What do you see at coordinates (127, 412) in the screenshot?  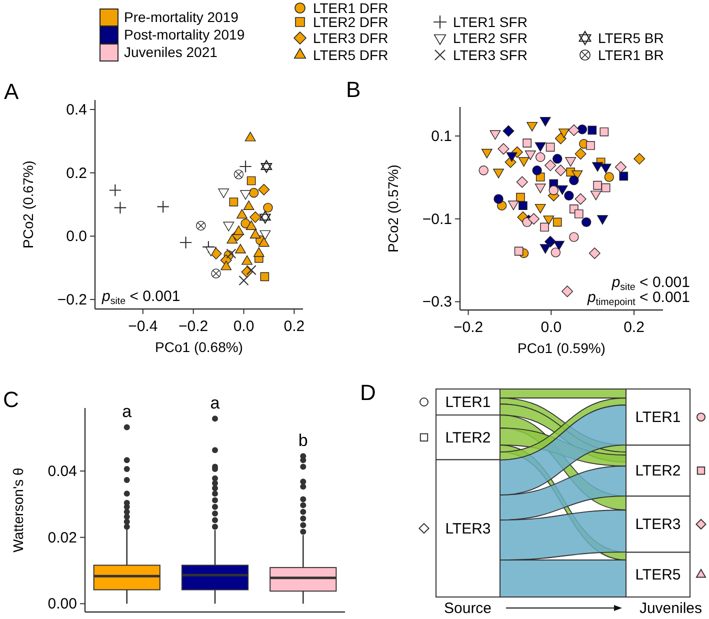 I see `annotation: a` at bounding box center [127, 412].